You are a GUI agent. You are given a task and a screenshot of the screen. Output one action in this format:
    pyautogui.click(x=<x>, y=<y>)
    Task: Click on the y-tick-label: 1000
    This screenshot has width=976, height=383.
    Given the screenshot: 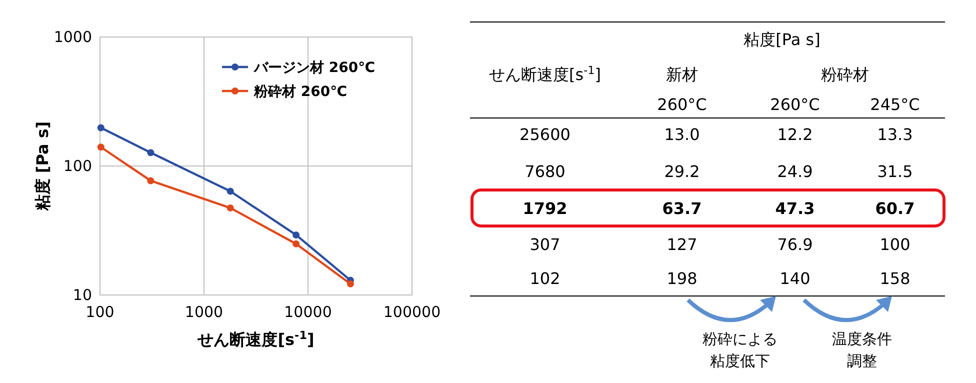 What is the action you would take?
    pyautogui.click(x=73, y=37)
    